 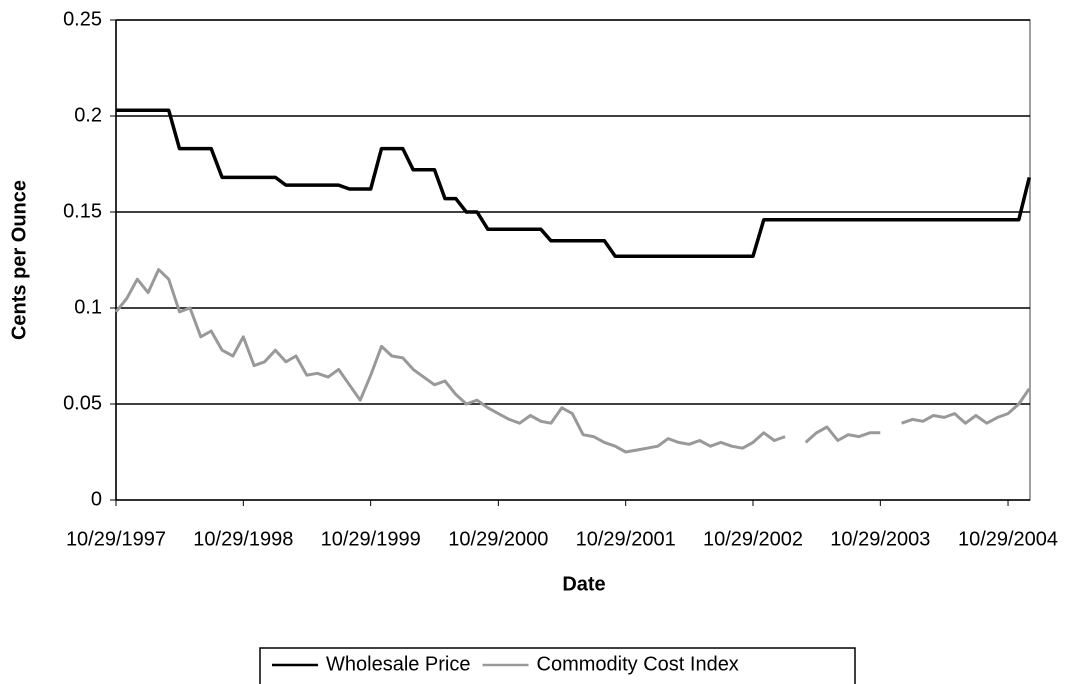 What do you see at coordinates (1008, 539) in the screenshot?
I see `x-tick-label: 10/29/2004` at bounding box center [1008, 539].